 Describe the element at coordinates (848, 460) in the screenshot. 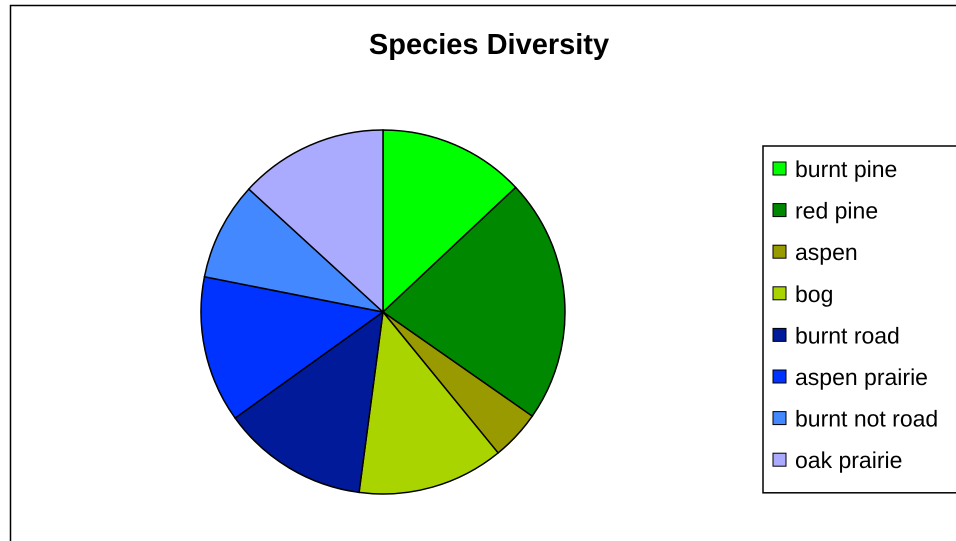

I see `legend-label: oak prairie` at that location.